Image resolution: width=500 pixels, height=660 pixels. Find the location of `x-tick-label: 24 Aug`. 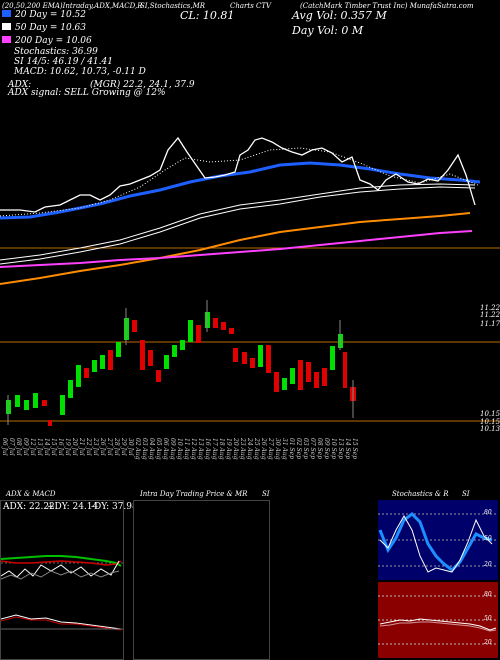

x-tick-label: 24 Aug is located at coordinates (249, 449).